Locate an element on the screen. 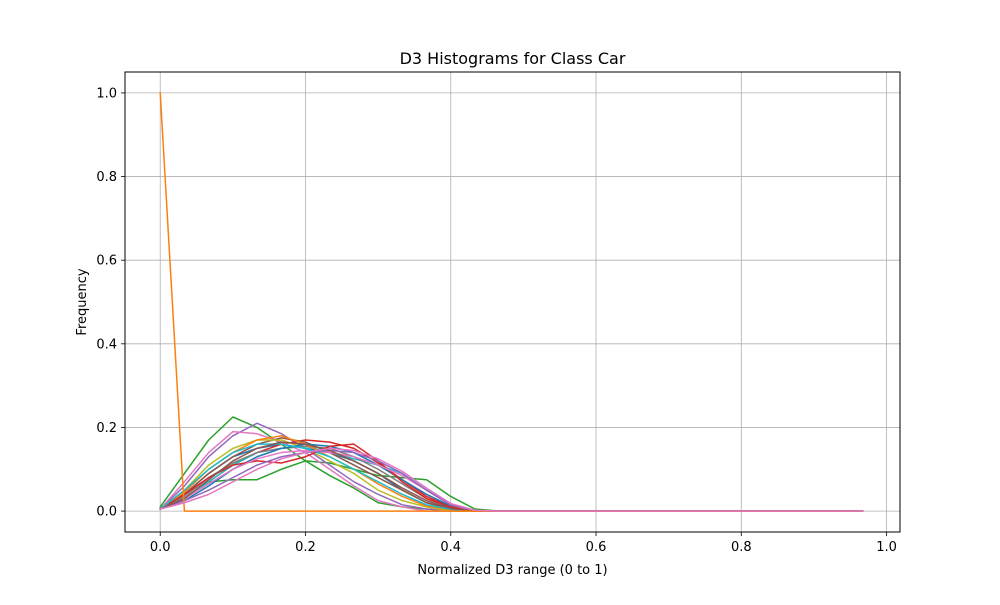  x-tick-label: 0.4 is located at coordinates (450, 547).